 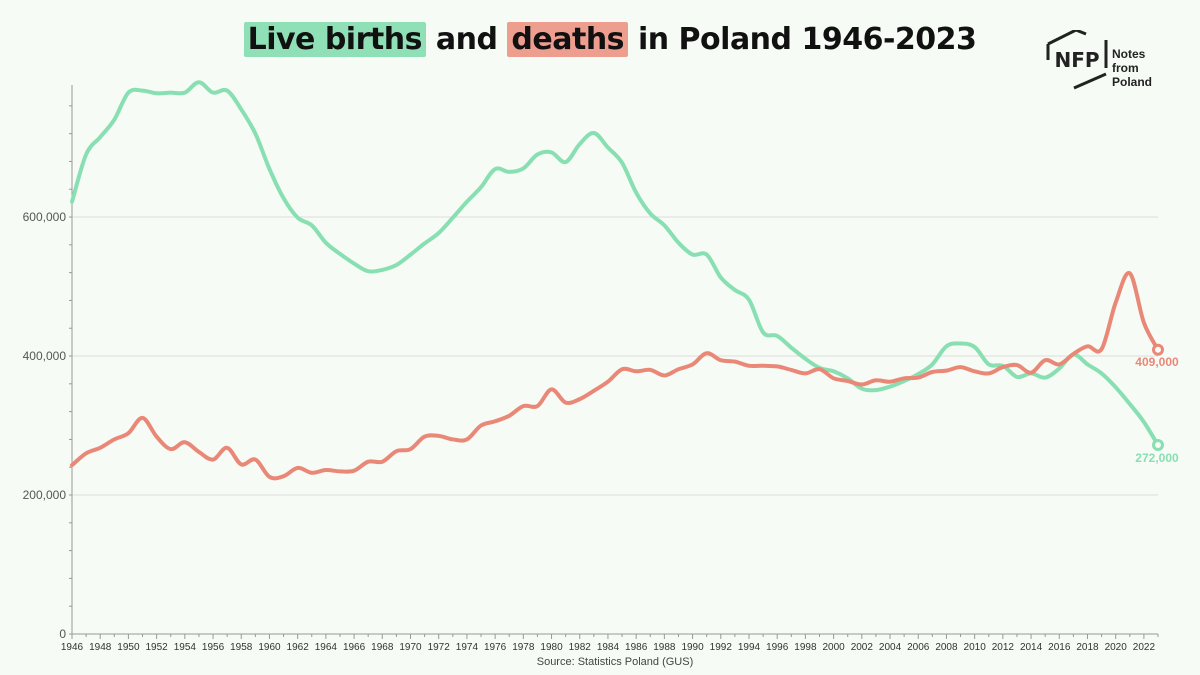 What do you see at coordinates (45, 495) in the screenshot?
I see `y-tick-label: 200,000` at bounding box center [45, 495].